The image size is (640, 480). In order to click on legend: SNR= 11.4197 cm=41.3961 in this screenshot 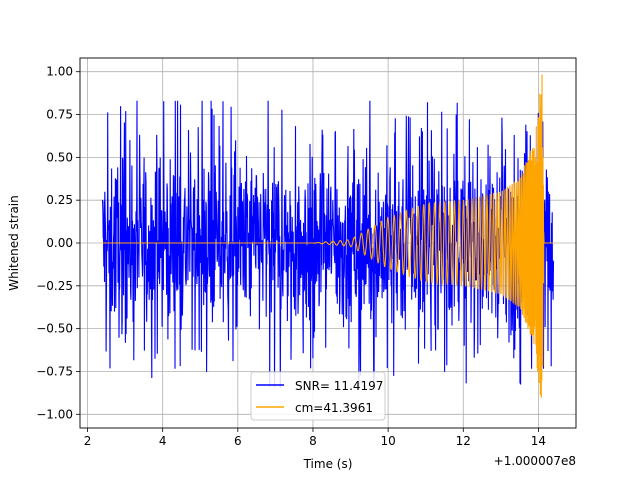, I will do `click(318, 396)`.